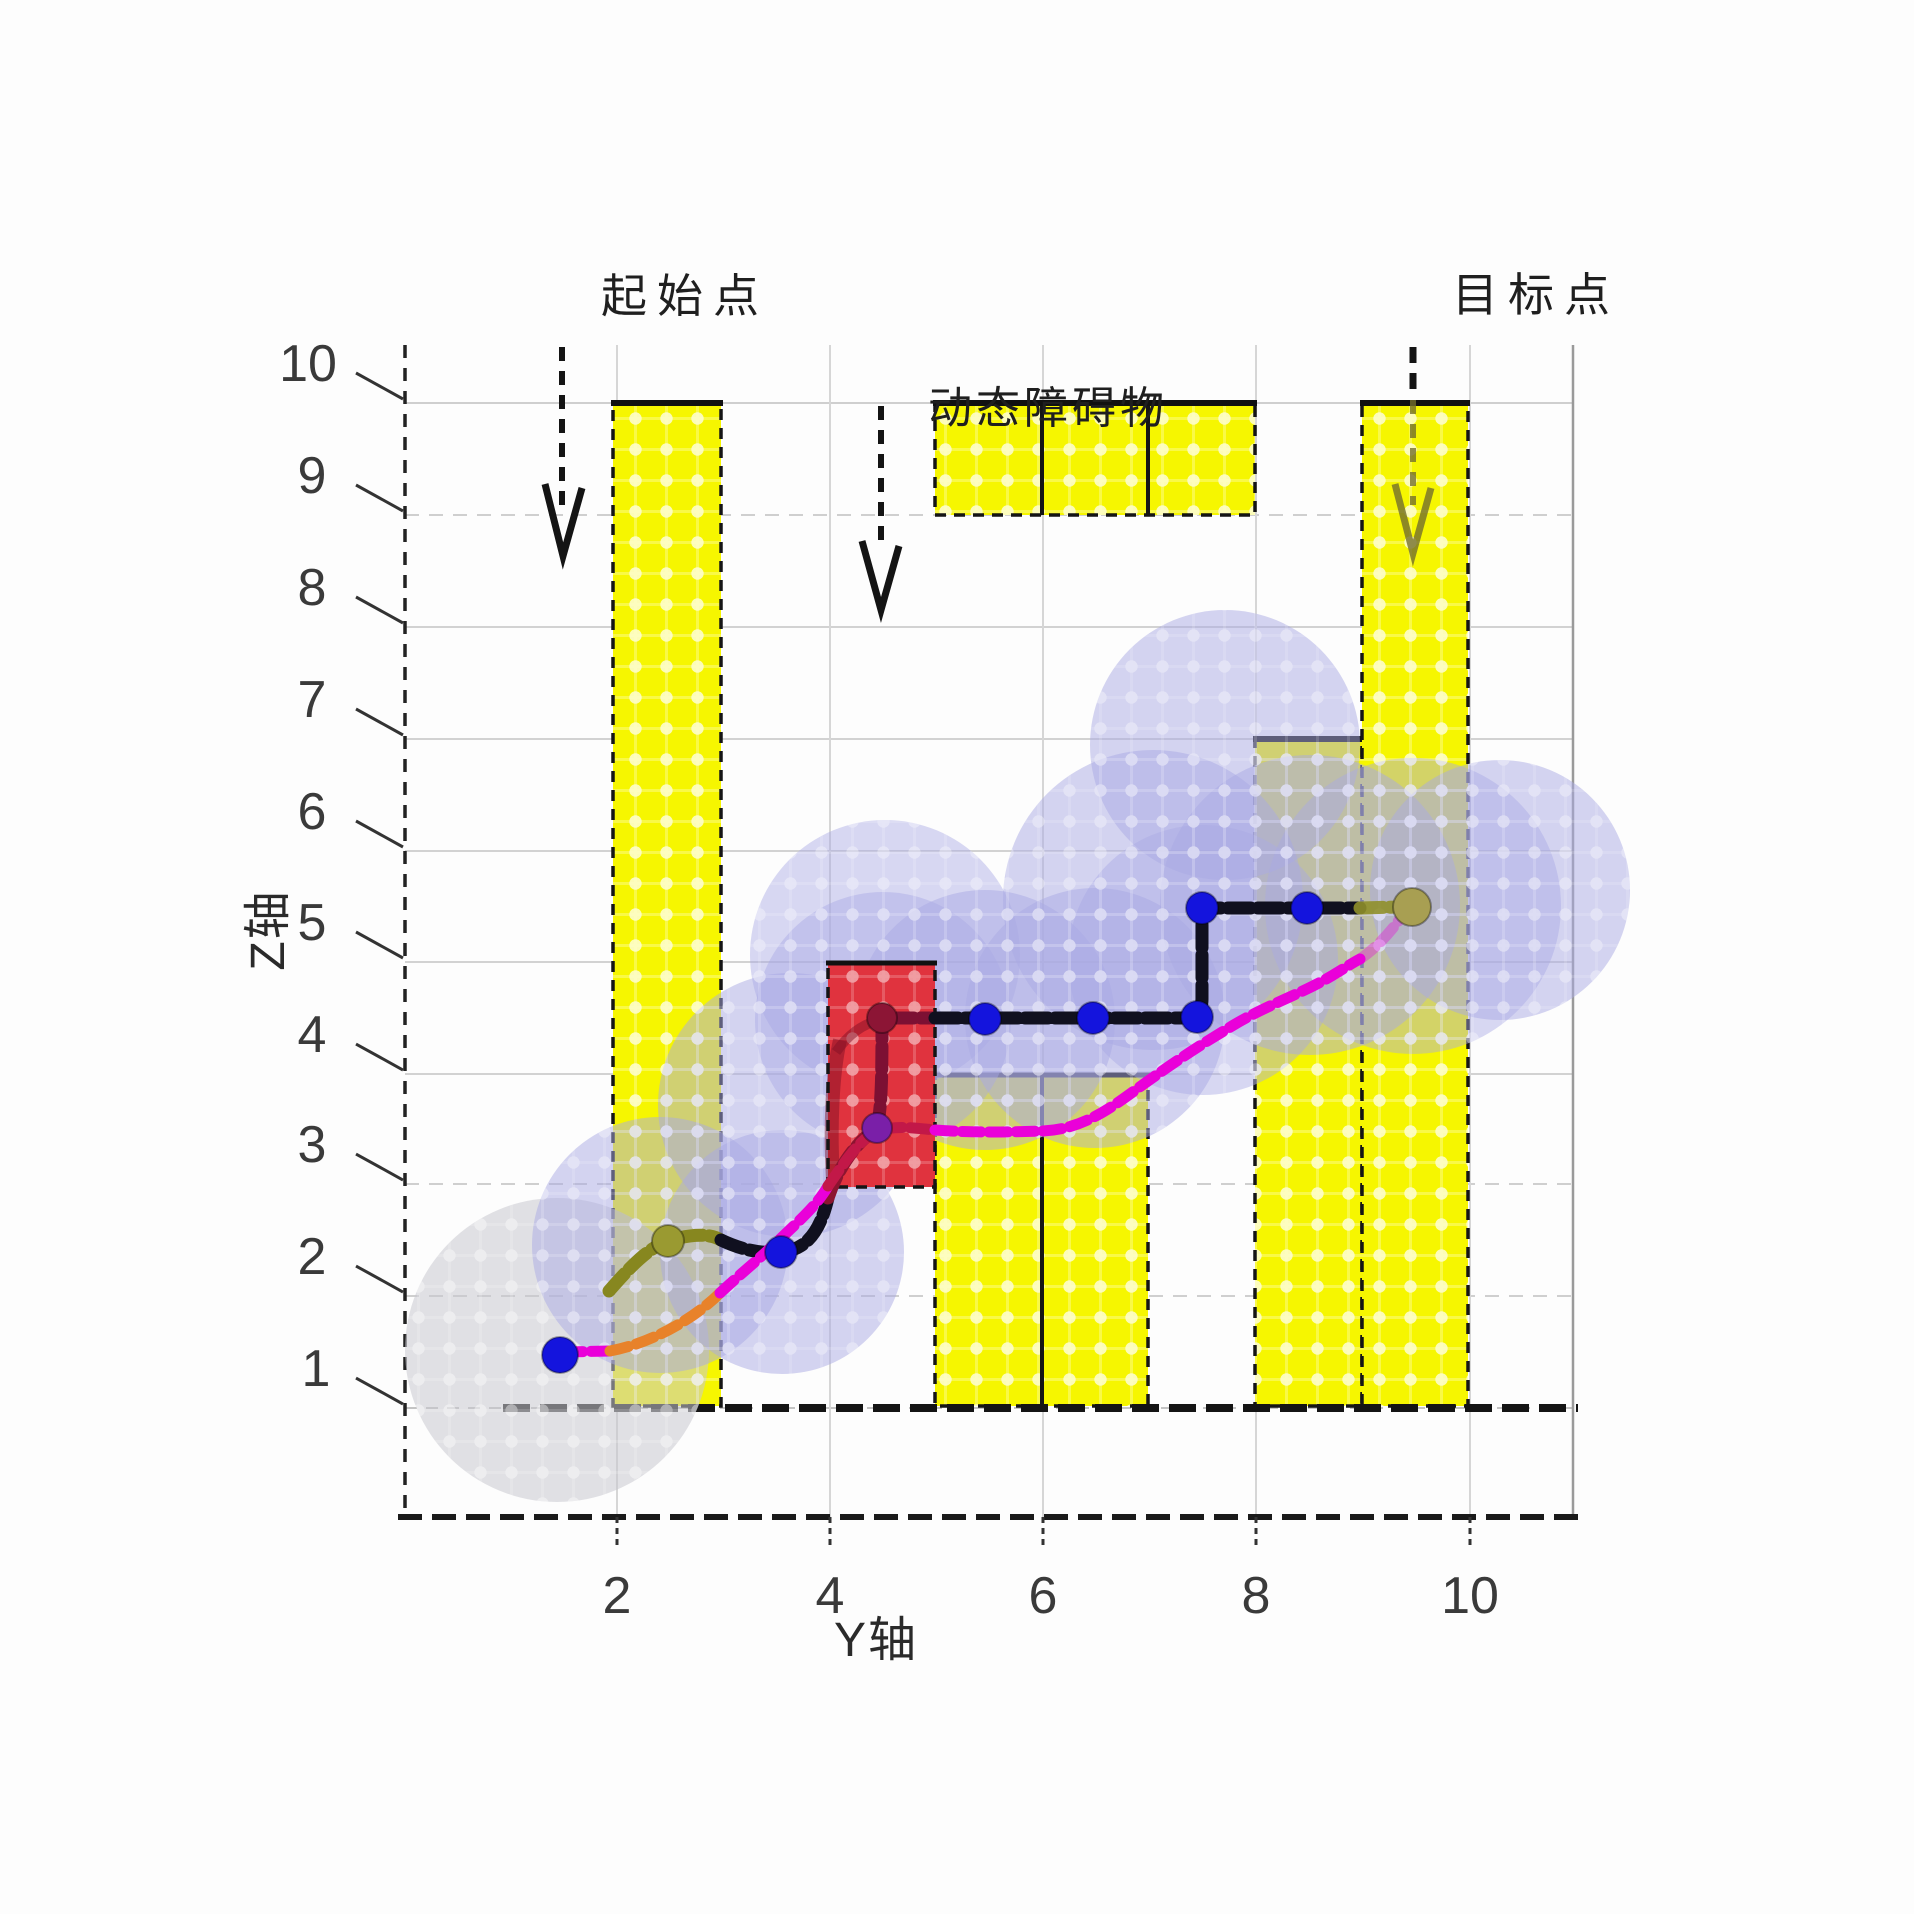 This screenshot has height=1914, width=1914. What do you see at coordinates (312, 1145) in the screenshot?
I see `z-tick-3: 3` at bounding box center [312, 1145].